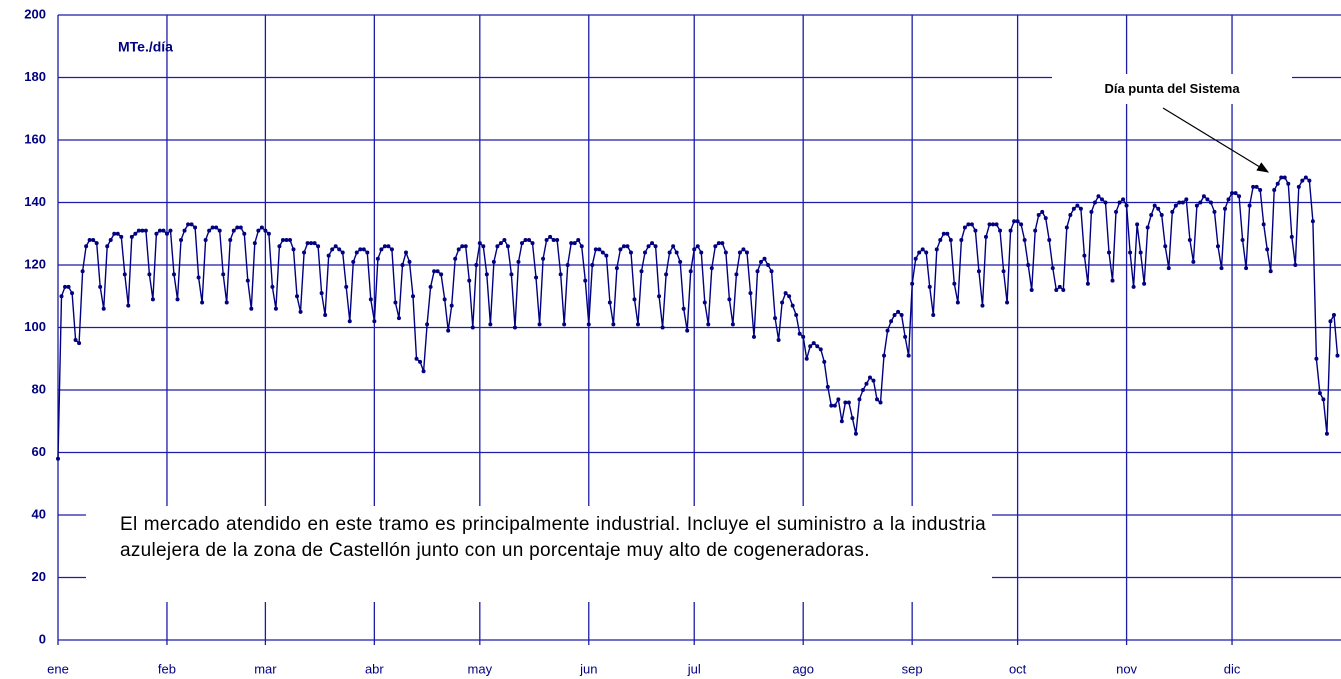  I want to click on y-tick-label: 200, so click(35, 13).